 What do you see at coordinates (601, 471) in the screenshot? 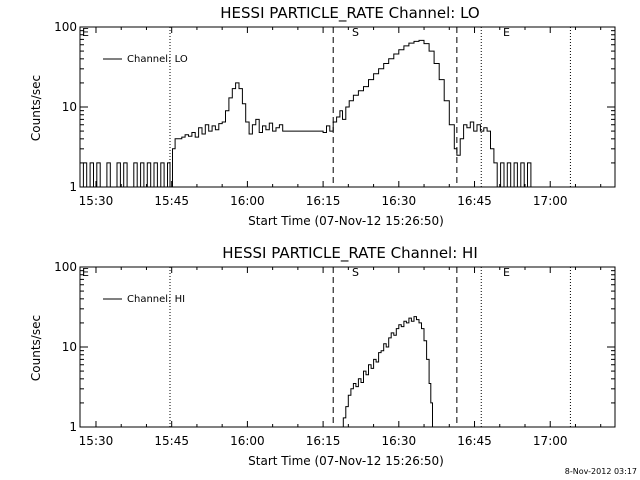
I see `footer-timestamp: 8-Nov-2012 03:17` at bounding box center [601, 471].